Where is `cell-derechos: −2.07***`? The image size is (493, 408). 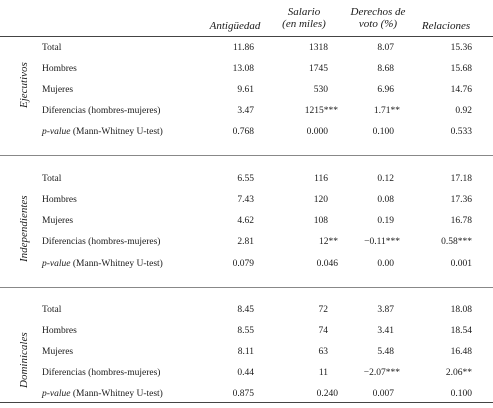 cell-derechos: −2.07*** is located at coordinates (381, 373).